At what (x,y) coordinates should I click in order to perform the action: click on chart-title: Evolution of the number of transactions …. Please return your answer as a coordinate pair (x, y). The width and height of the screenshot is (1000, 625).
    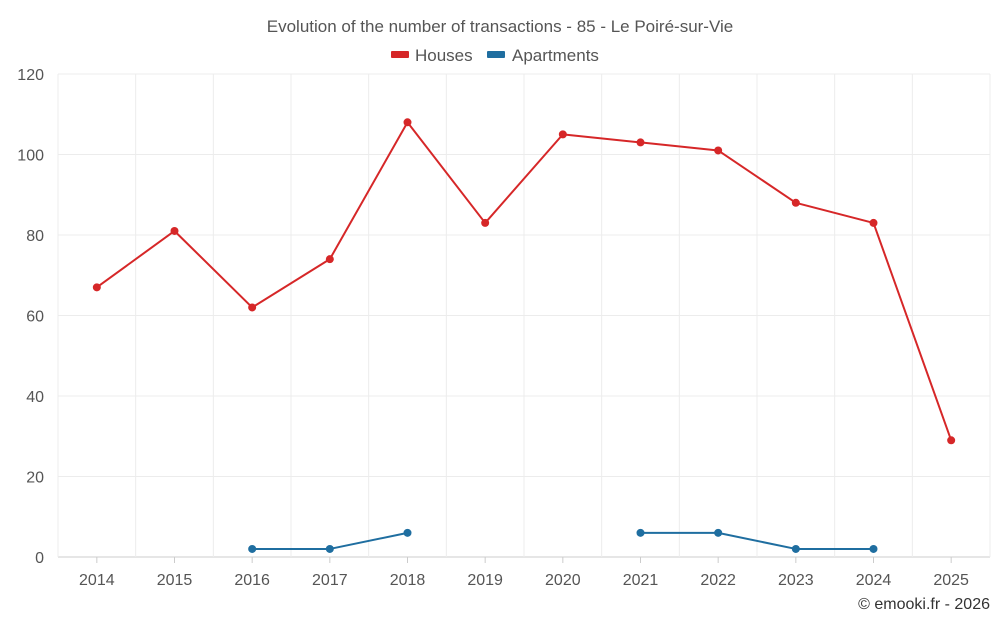
    Looking at the image, I should click on (500, 26).